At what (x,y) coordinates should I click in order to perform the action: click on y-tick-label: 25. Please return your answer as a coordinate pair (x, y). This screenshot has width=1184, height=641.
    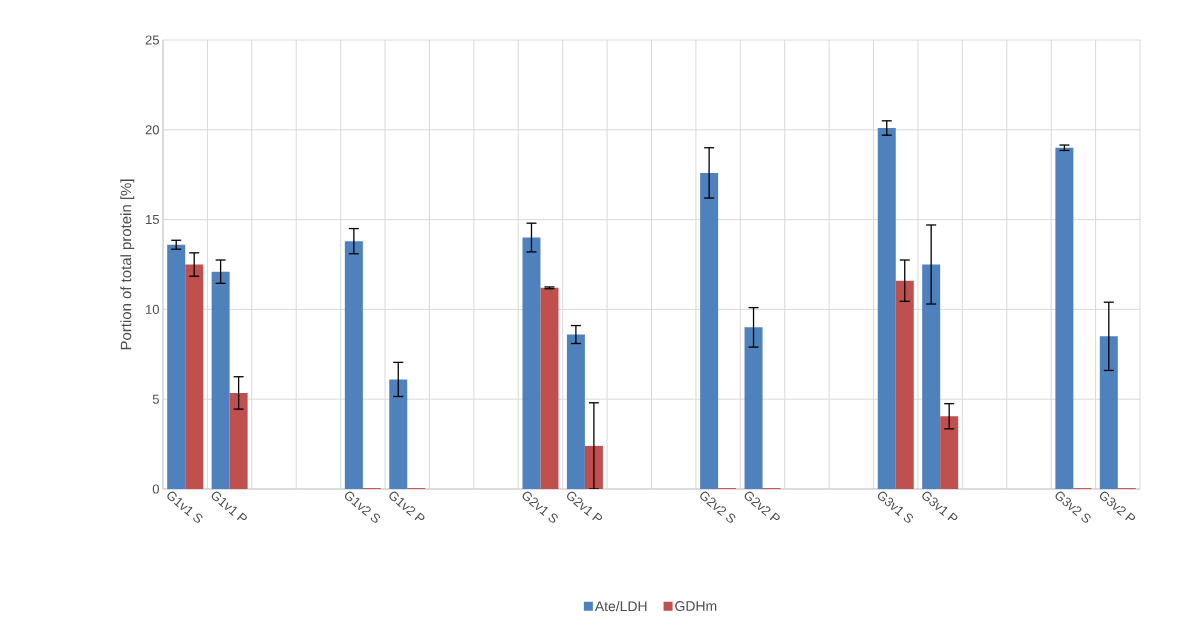
    Looking at the image, I should click on (152, 40).